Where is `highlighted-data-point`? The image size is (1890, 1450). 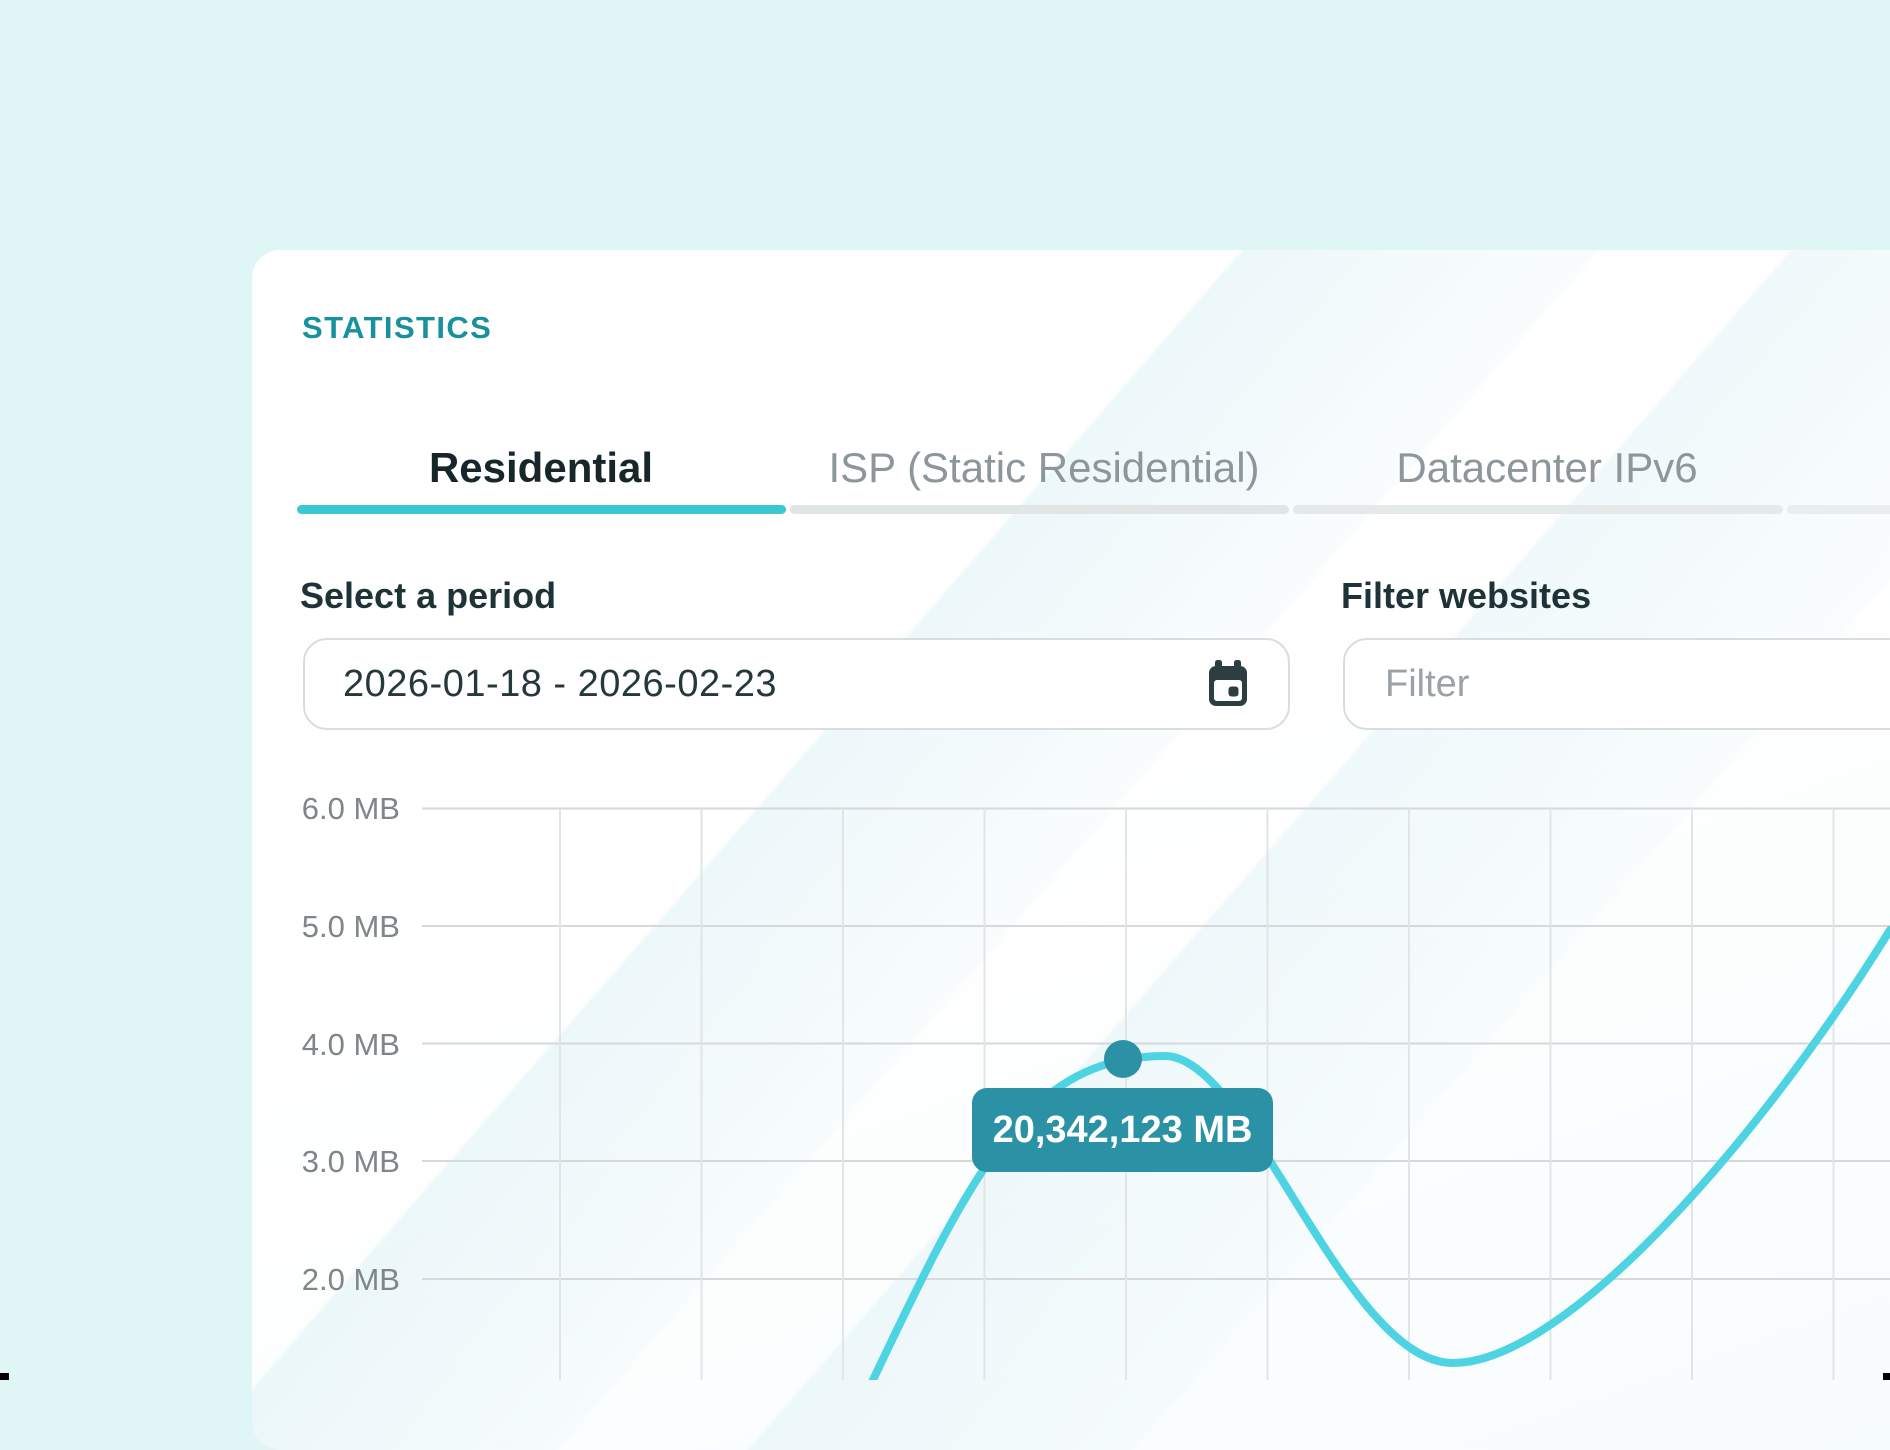
highlighted-data-point is located at coordinates (1123, 1059).